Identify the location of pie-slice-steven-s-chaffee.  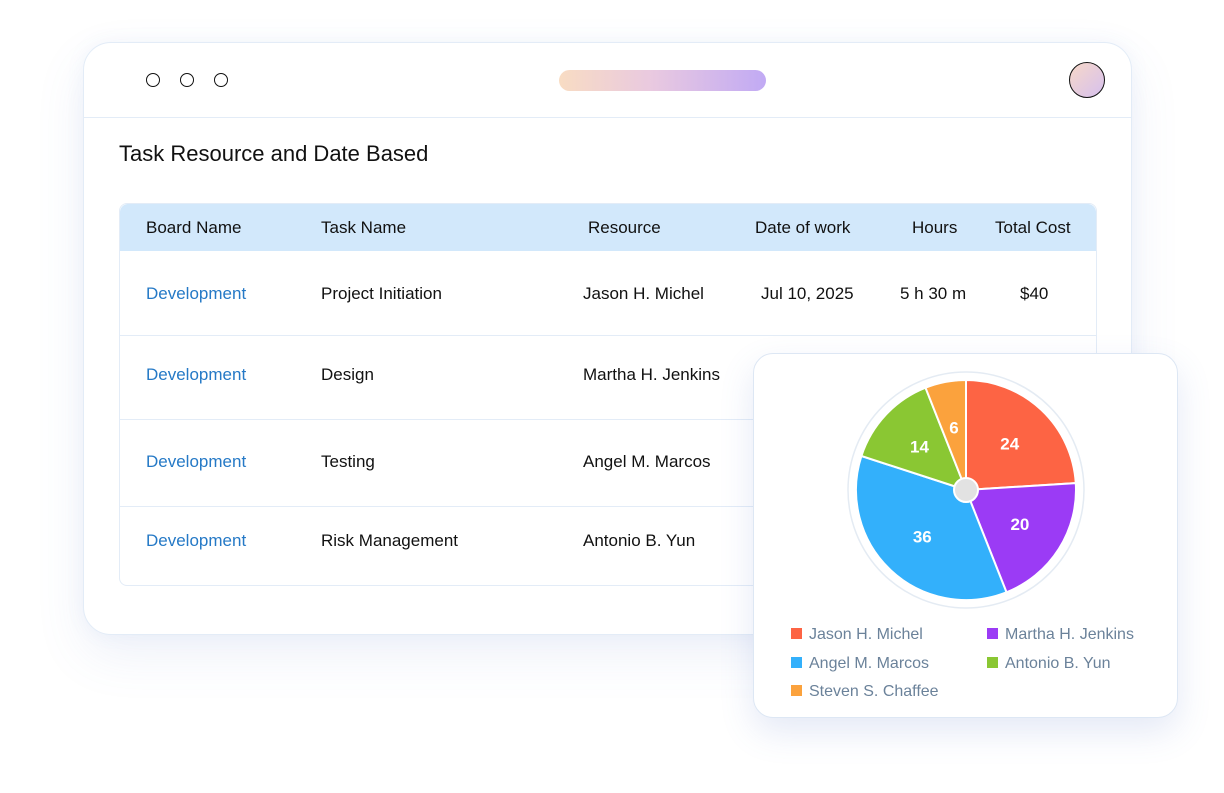
(945, 434).